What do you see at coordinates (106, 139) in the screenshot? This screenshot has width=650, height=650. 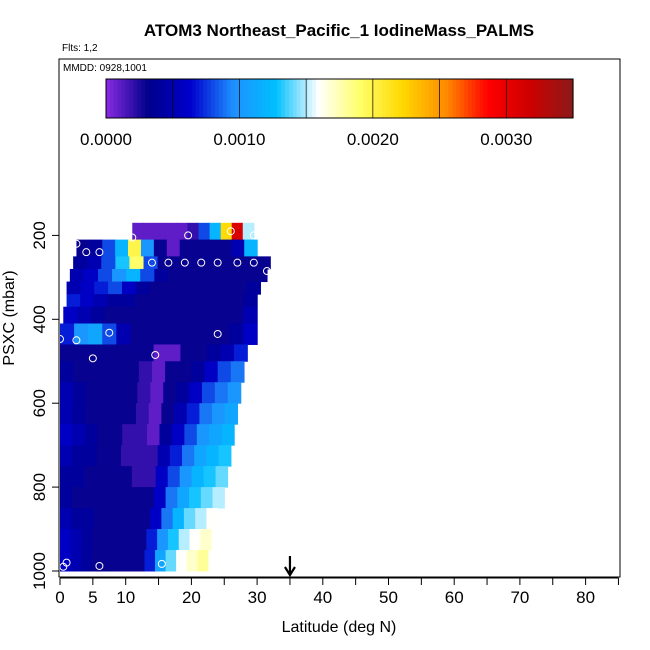 I see `colorbar-tick-label: 0.0000` at bounding box center [106, 139].